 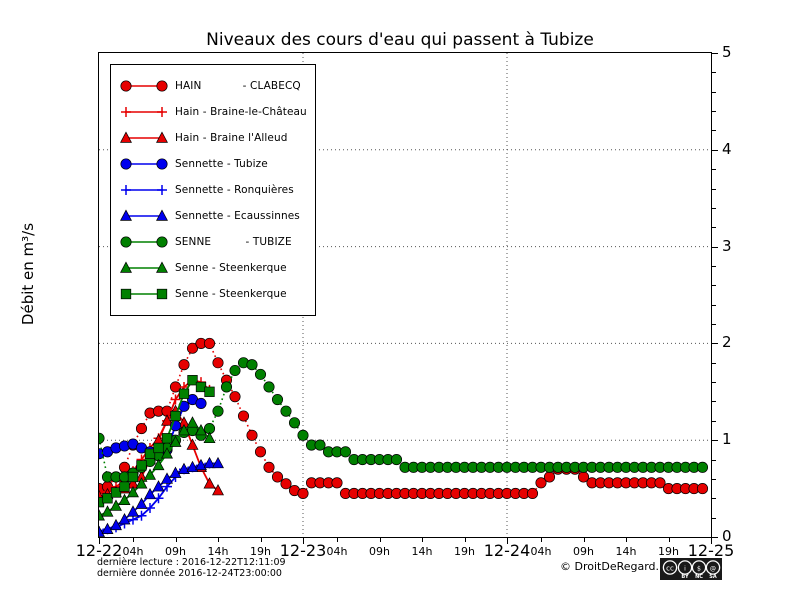 What do you see at coordinates (337, 551) in the screenshot?
I see `x-tick-label-minor: 04h` at bounding box center [337, 551].